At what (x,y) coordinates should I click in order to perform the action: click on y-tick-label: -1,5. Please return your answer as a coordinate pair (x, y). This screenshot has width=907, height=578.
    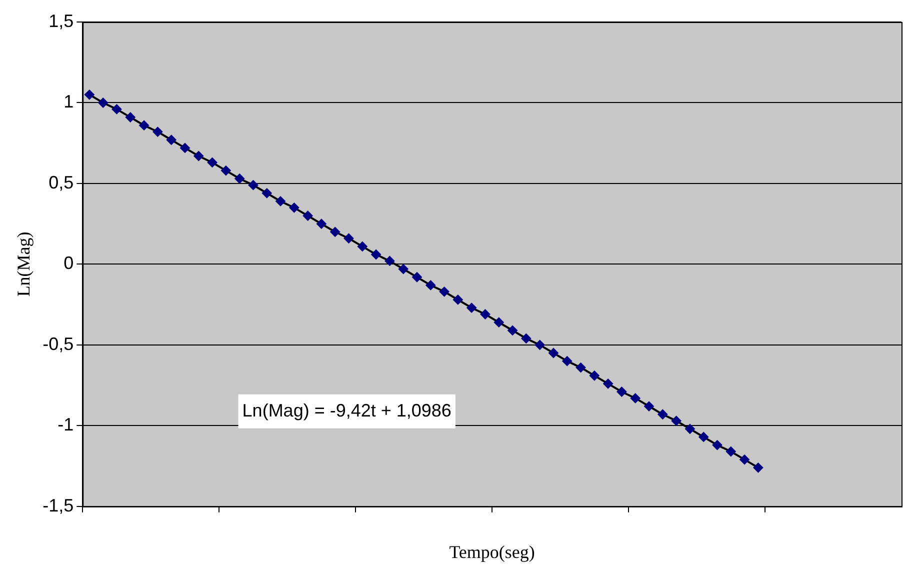
    Looking at the image, I should click on (58, 505).